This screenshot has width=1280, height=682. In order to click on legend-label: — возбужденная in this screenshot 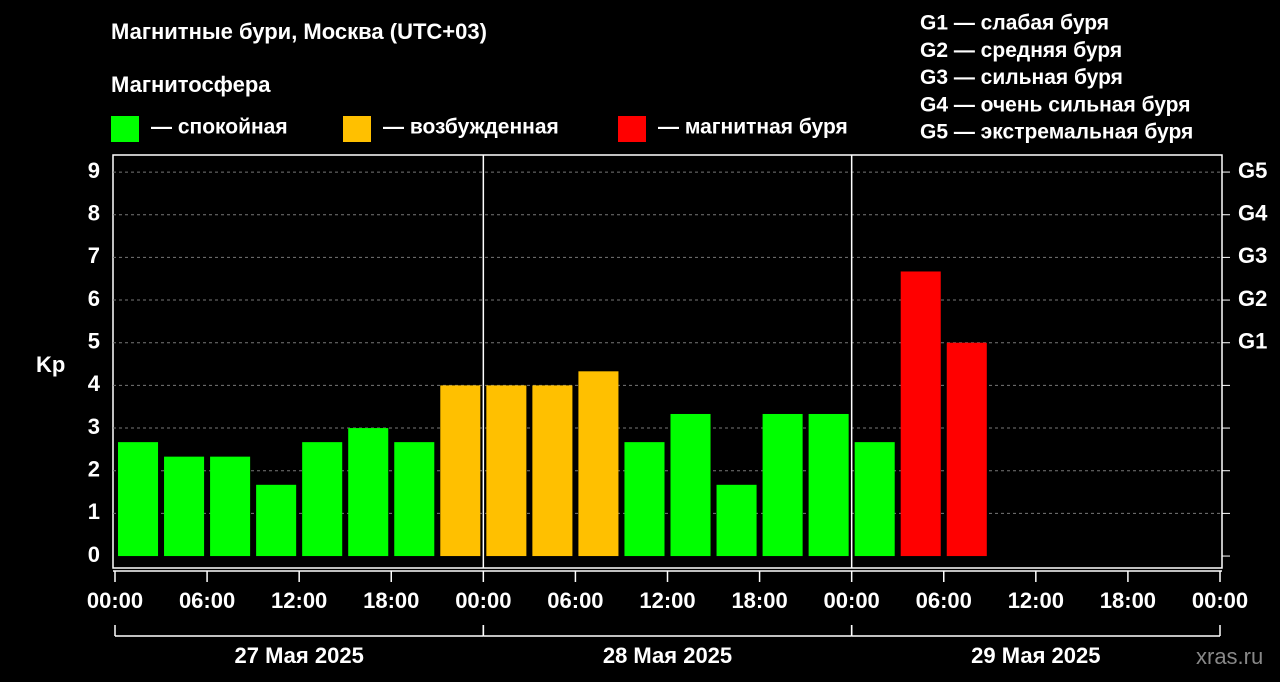, I will do `click(471, 127)`.